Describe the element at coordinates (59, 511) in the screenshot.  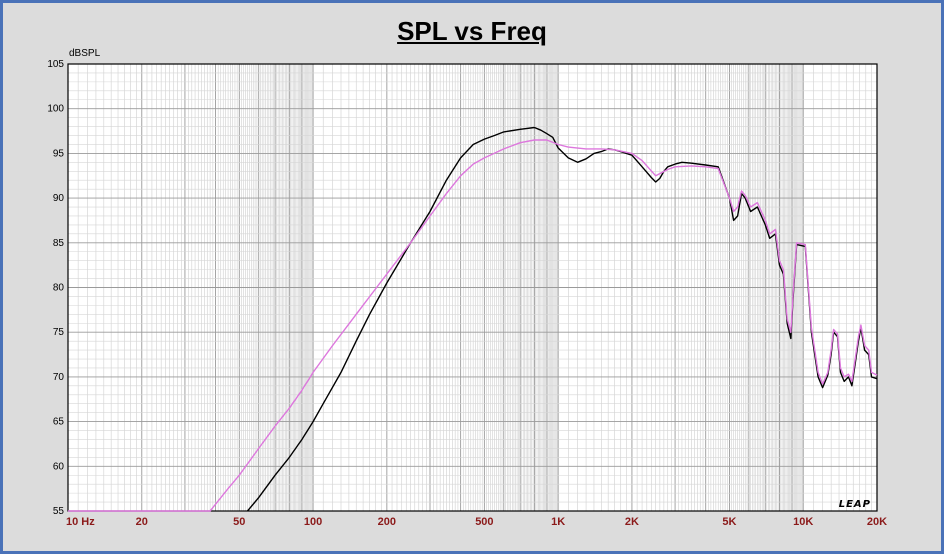
I see `y-tick-label: 55` at that location.